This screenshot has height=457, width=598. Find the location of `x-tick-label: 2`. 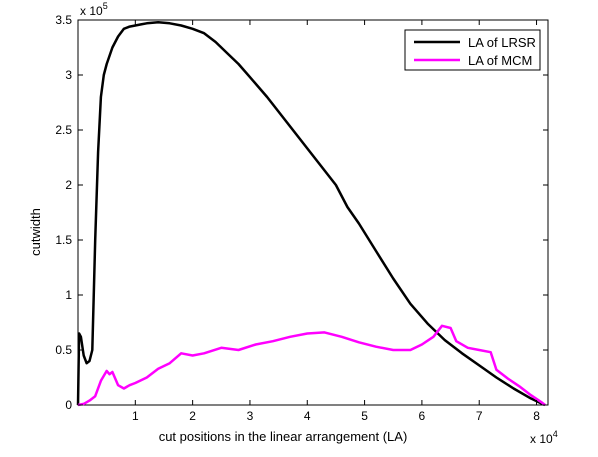

x-tick-label: 2 is located at coordinates (192, 416).